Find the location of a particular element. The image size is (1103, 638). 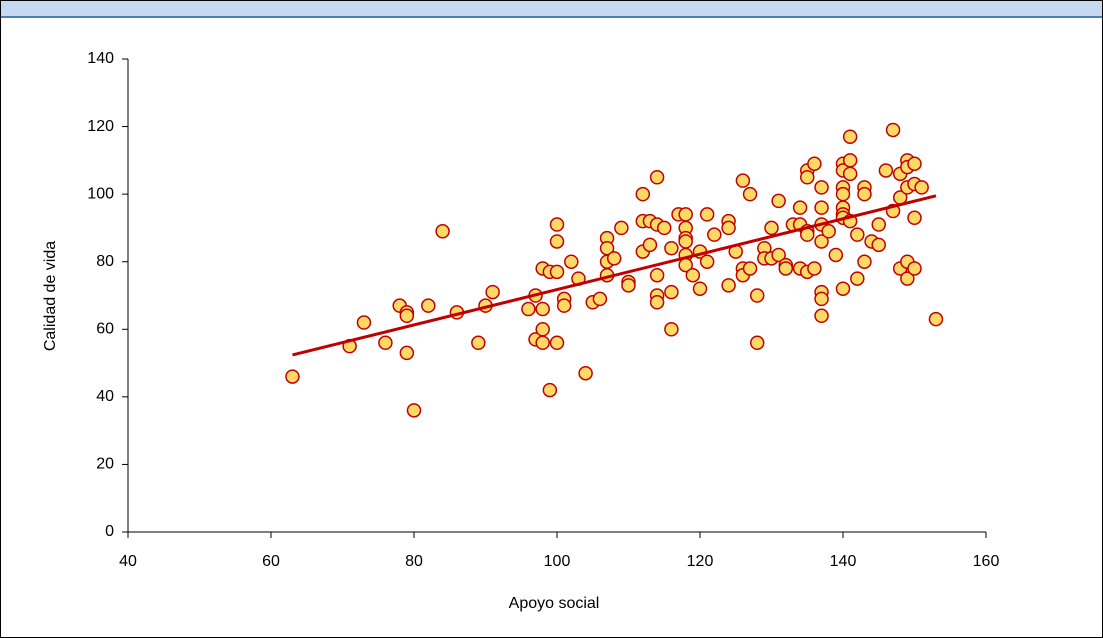

x-tick-label: 40 is located at coordinates (128, 561).